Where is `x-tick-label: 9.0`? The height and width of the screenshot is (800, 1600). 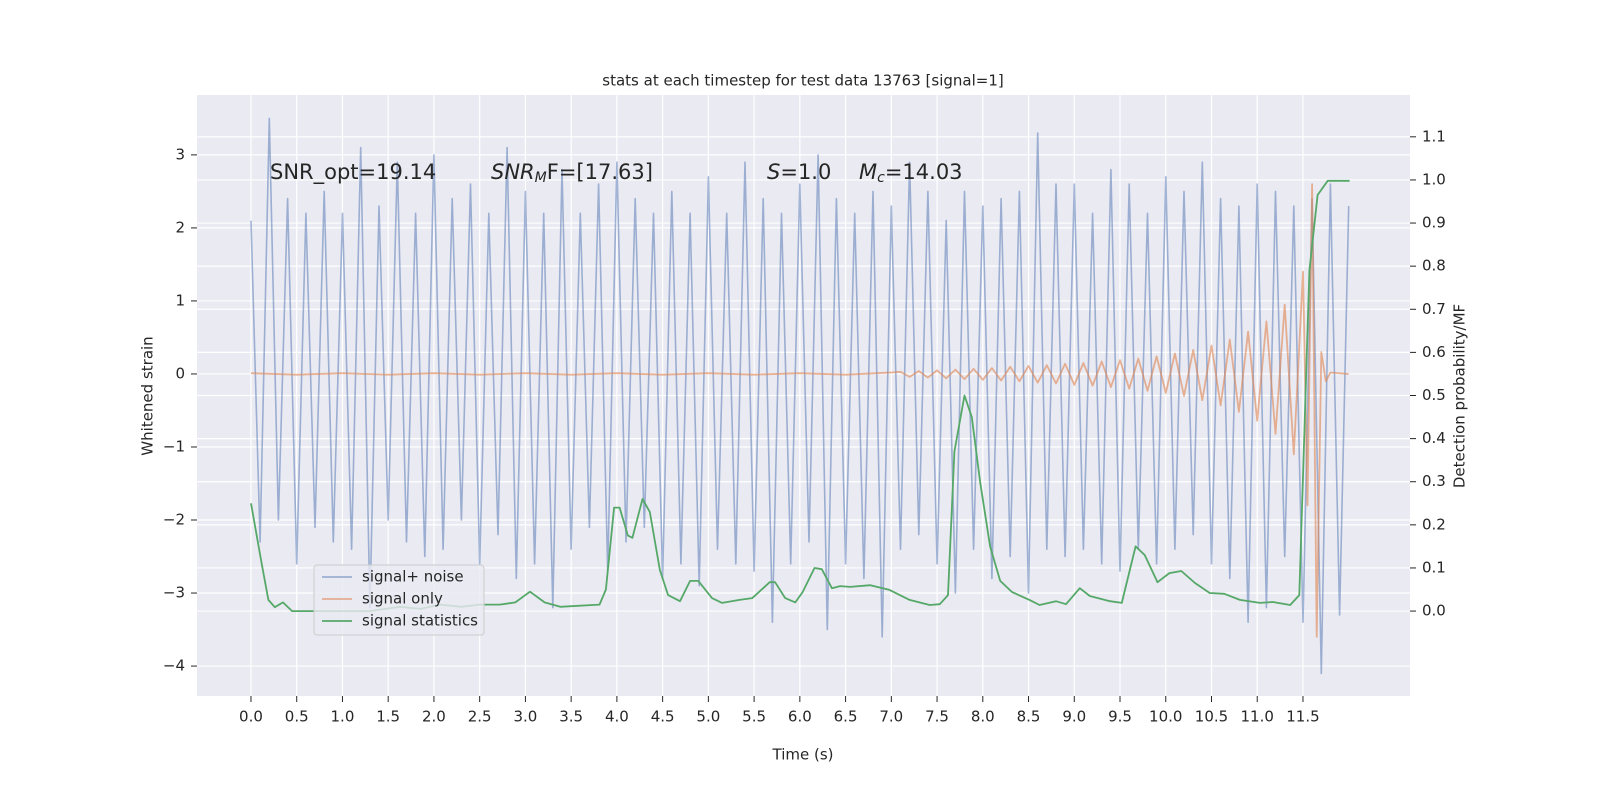
x-tick-label: 9.0 is located at coordinates (1074, 717).